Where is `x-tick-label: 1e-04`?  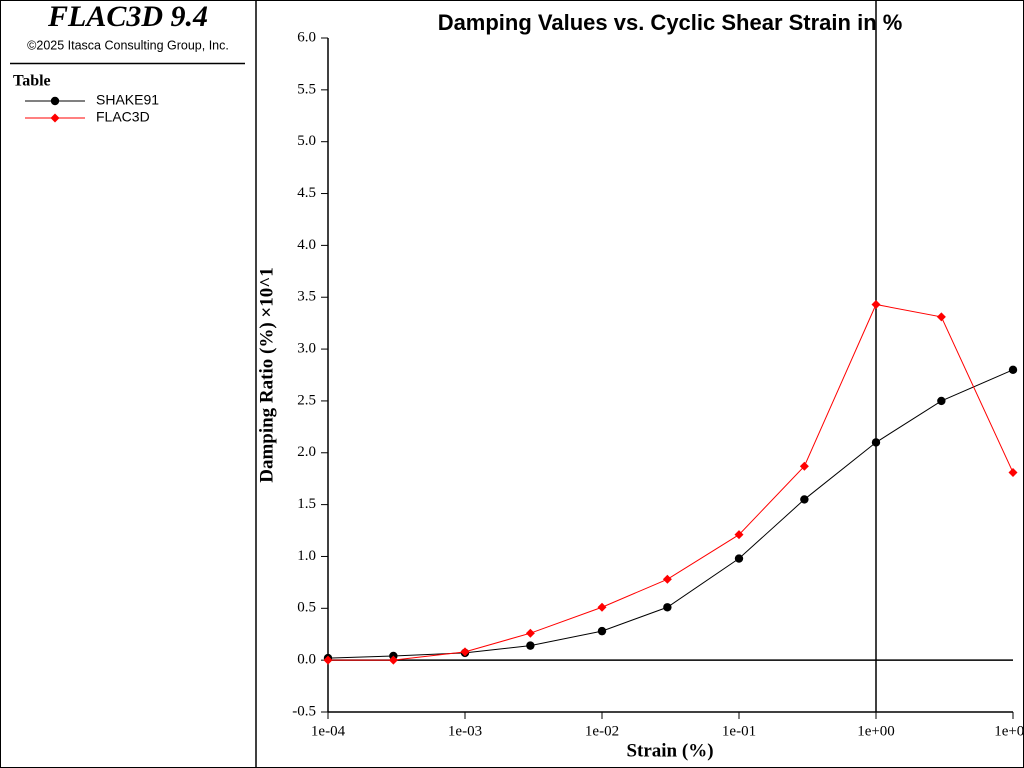
x-tick-label: 1e-04 is located at coordinates (328, 731).